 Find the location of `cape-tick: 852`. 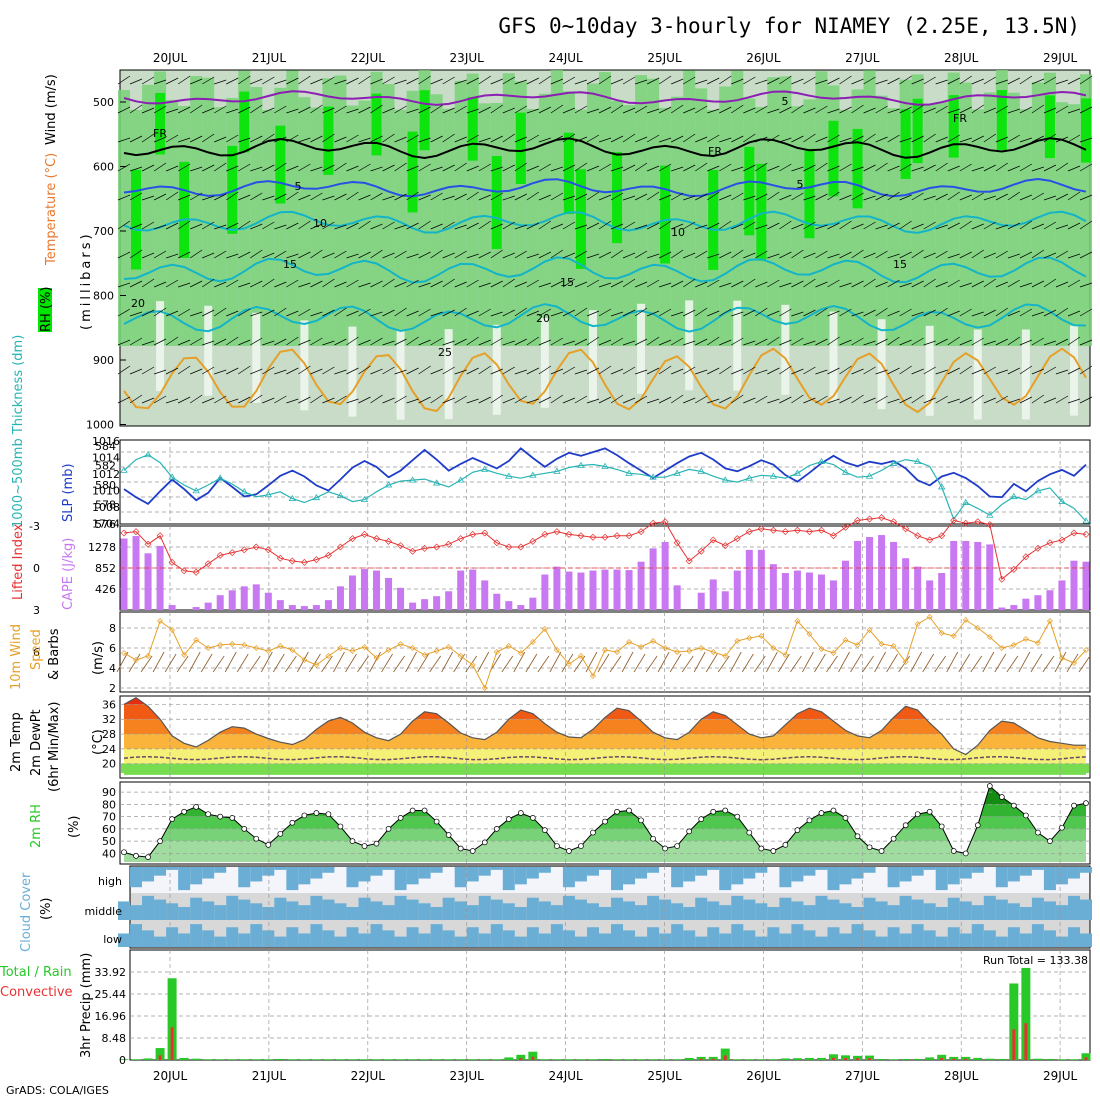

cape-tick: 852 is located at coordinates (105, 568).